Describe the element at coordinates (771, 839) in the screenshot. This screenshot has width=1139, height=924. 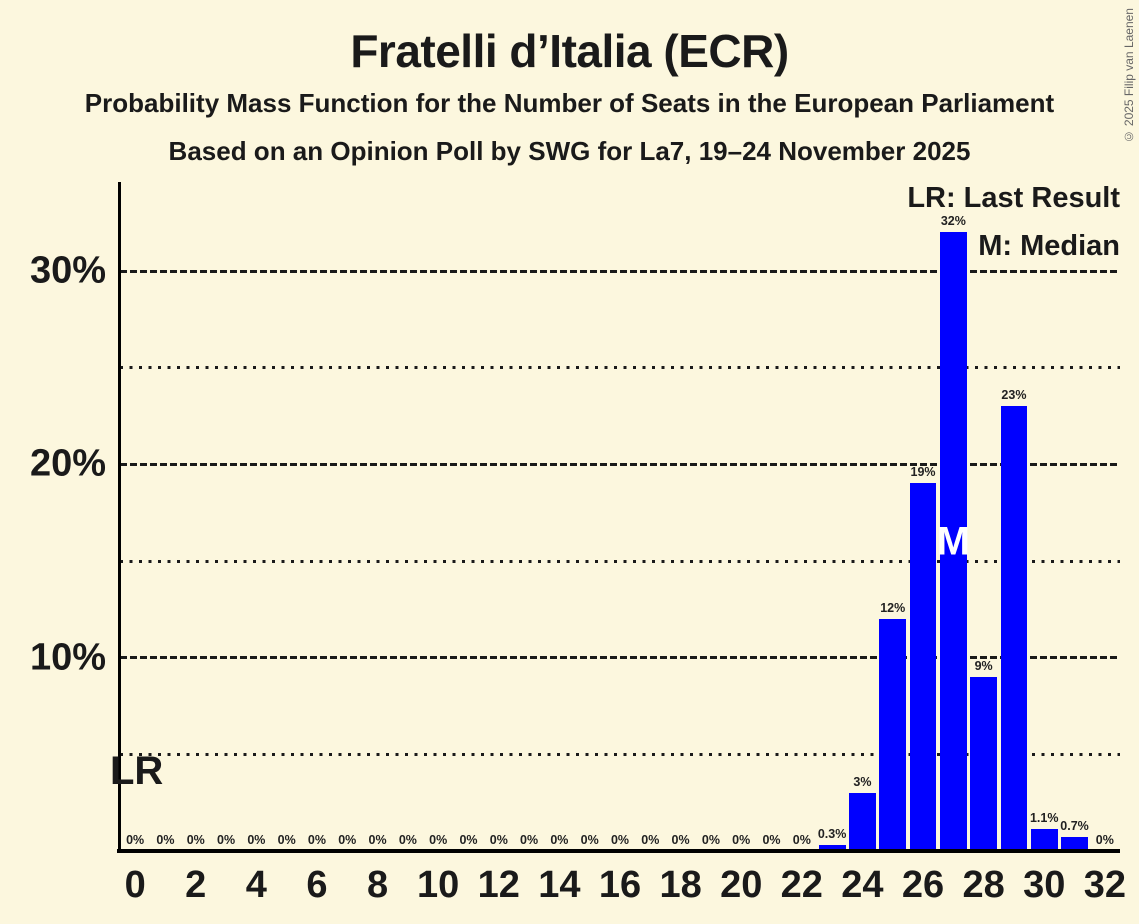
I see `bar-label-seat-21: 0%` at that location.